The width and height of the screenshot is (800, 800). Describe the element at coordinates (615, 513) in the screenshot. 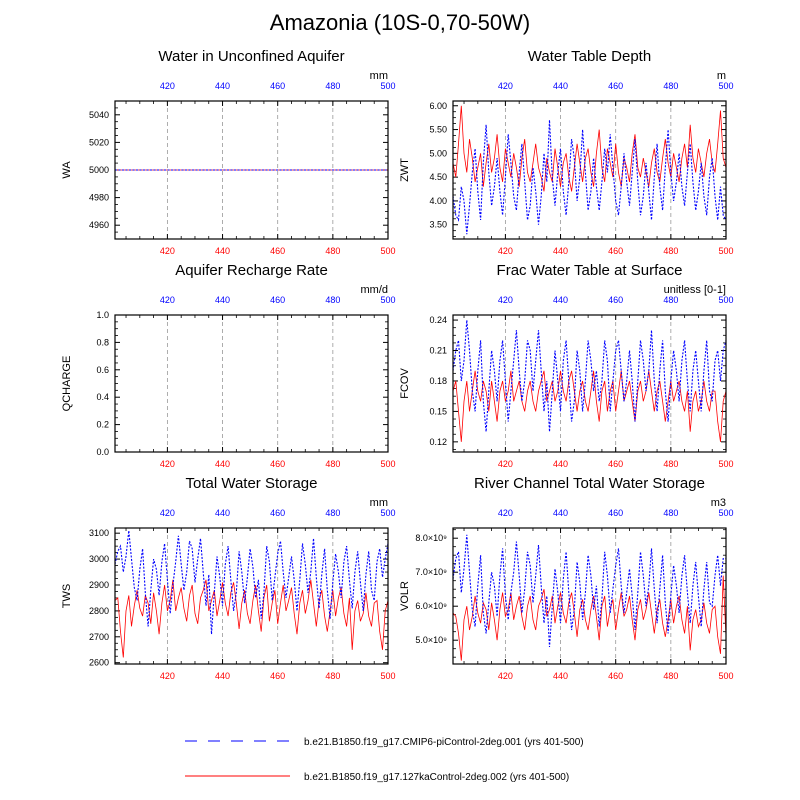

I see `volr-xticklabel-top: 460` at that location.